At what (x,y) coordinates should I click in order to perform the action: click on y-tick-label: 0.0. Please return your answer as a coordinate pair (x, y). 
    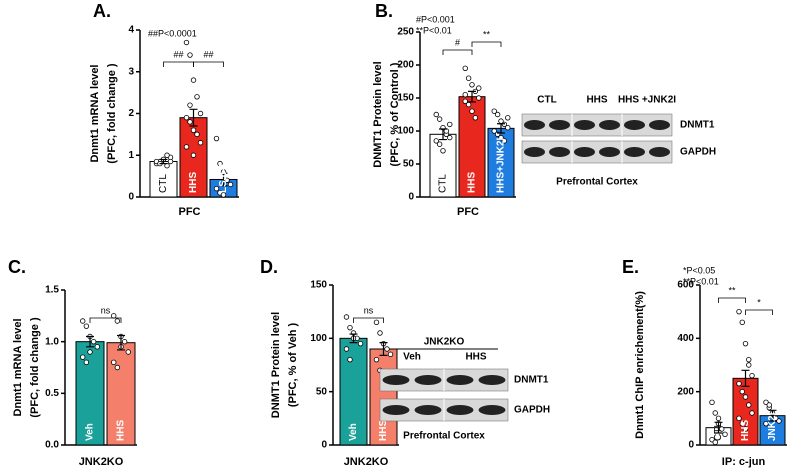
    Looking at the image, I should click on (52, 445).